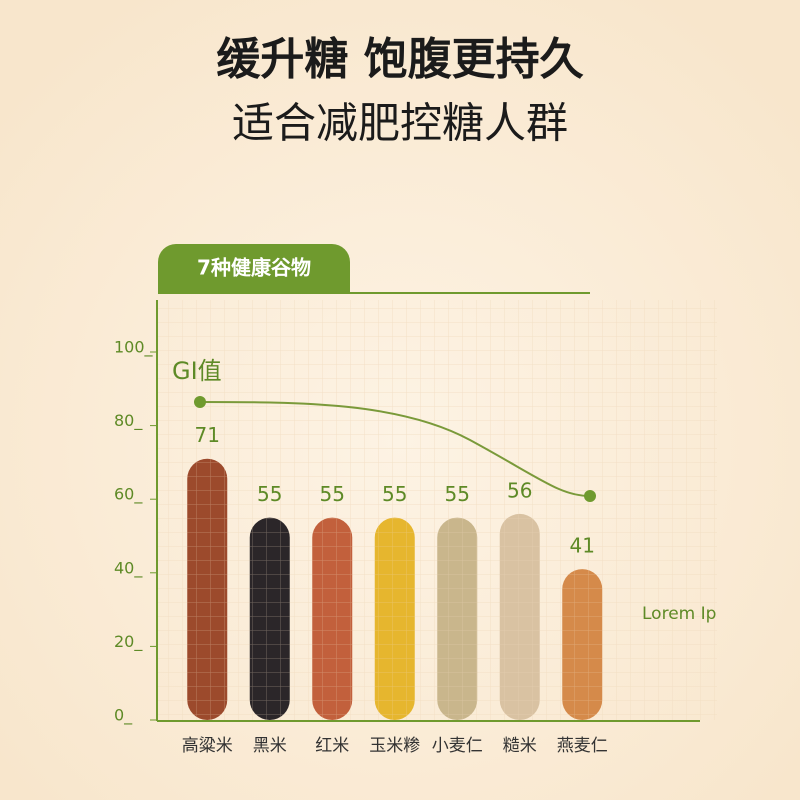  Describe the element at coordinates (128, 421) in the screenshot. I see `y-tick-label: 80_` at that location.